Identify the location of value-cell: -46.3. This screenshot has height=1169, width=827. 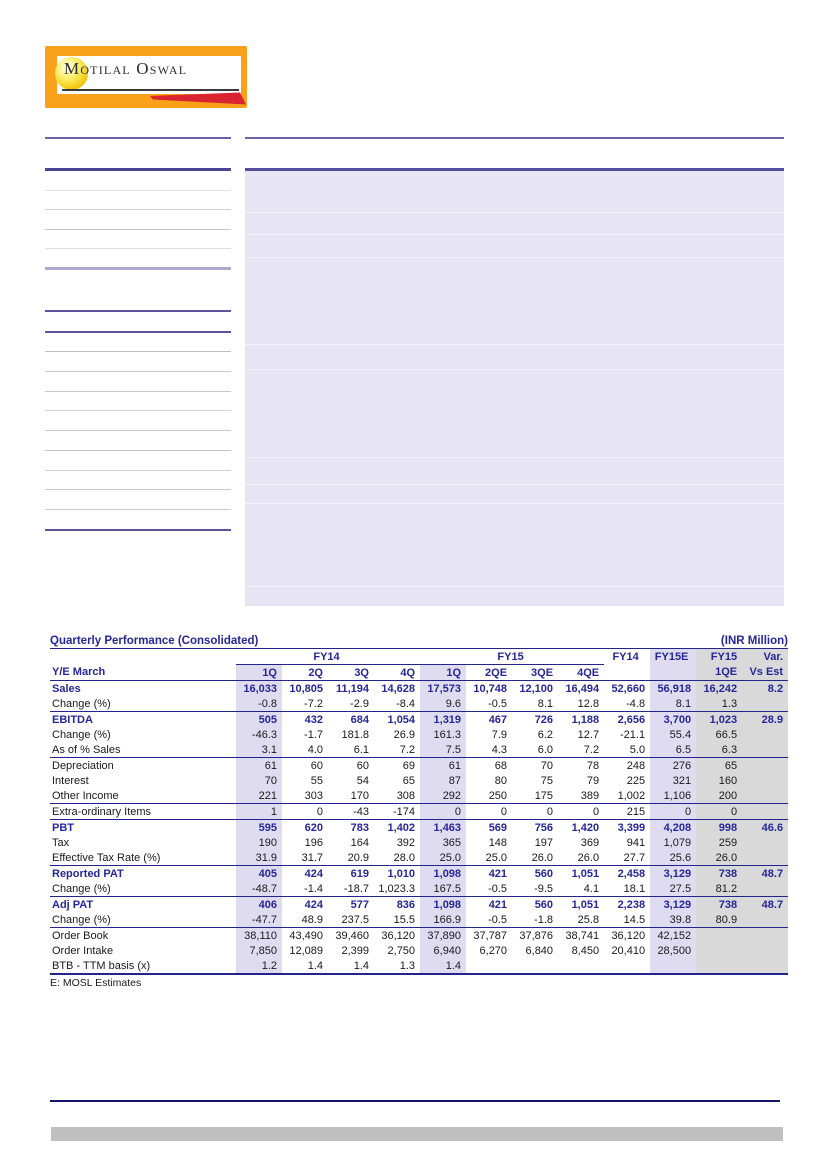
(259, 734).